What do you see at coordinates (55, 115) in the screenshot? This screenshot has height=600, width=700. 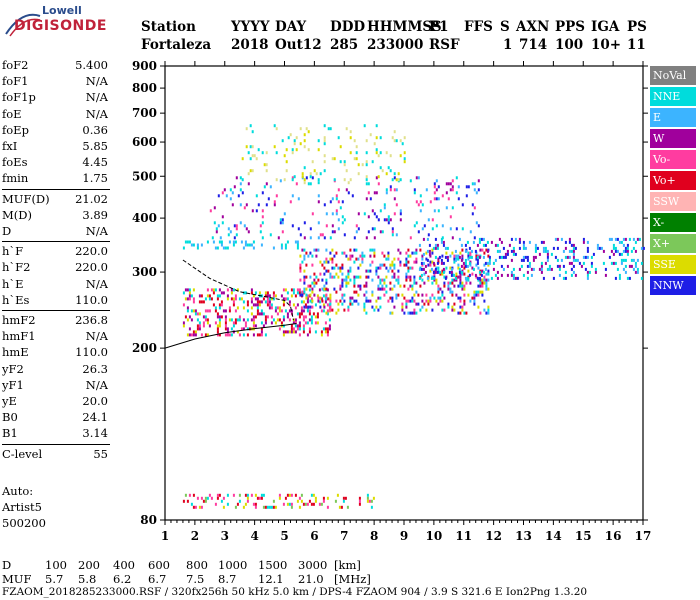 I see `param-row-3: foE N/A` at bounding box center [55, 115].